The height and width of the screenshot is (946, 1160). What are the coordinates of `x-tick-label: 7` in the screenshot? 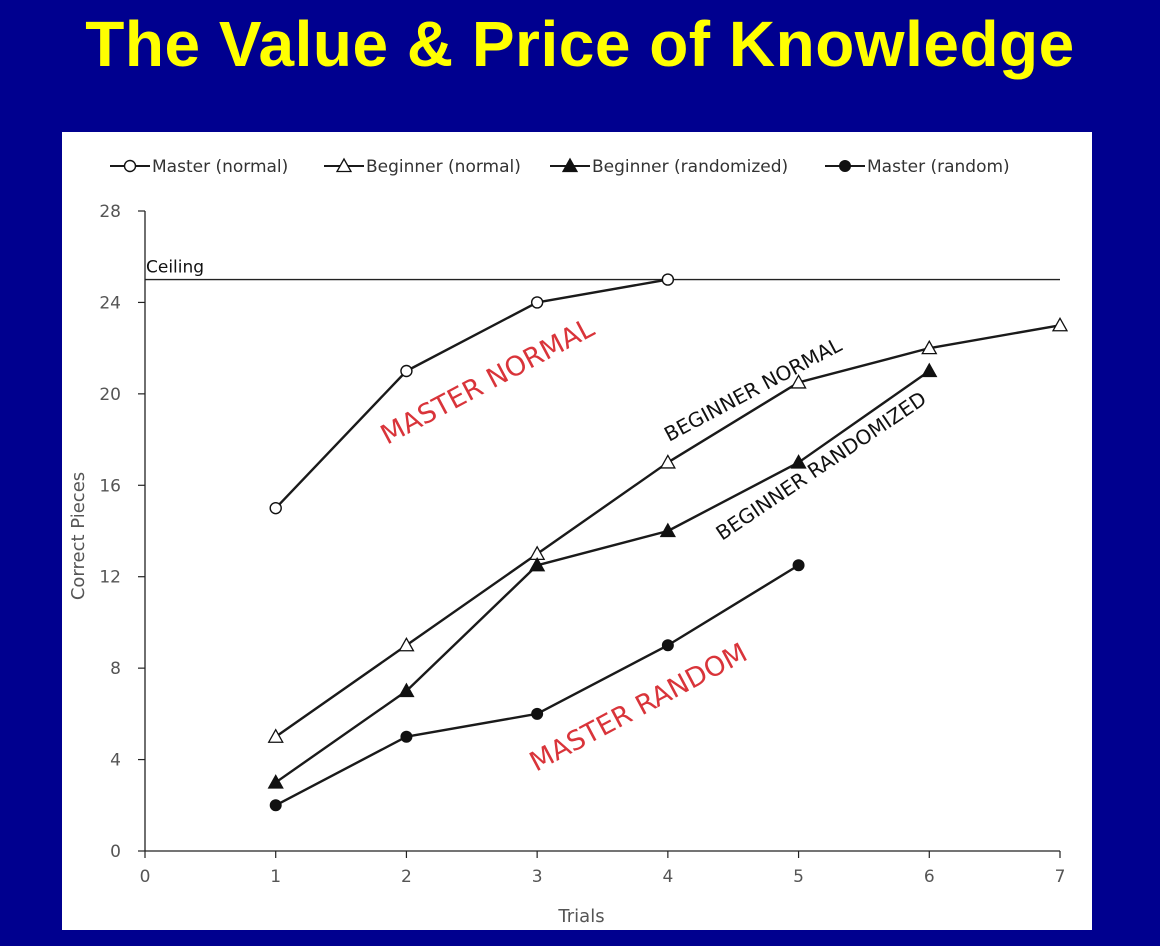 It's located at (1060, 877).